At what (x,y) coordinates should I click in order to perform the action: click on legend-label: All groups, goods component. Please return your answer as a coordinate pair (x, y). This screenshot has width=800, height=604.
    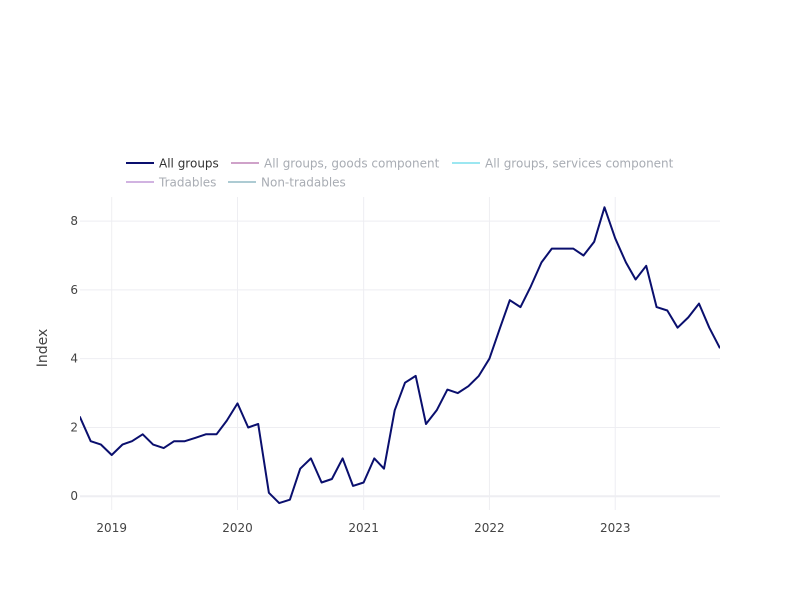
    Looking at the image, I should click on (352, 164).